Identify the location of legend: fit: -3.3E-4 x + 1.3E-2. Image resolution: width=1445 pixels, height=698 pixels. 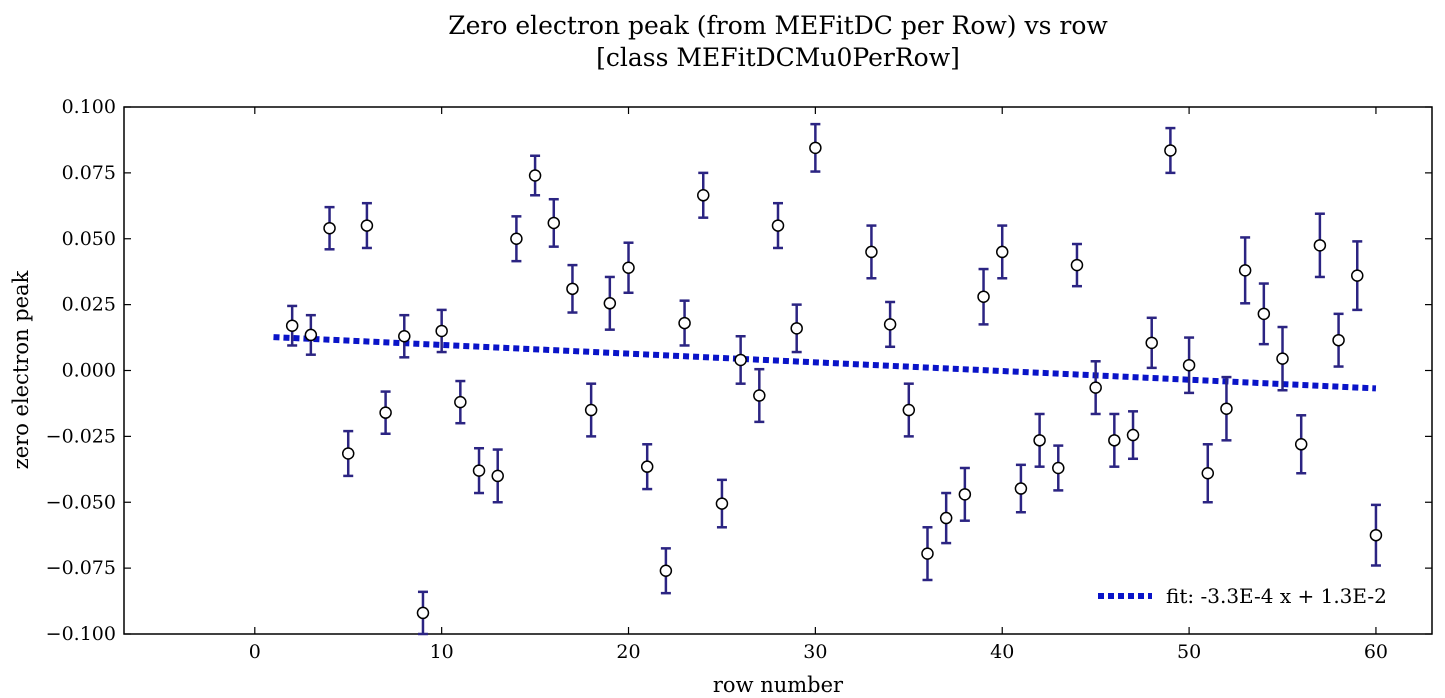
(1242, 596).